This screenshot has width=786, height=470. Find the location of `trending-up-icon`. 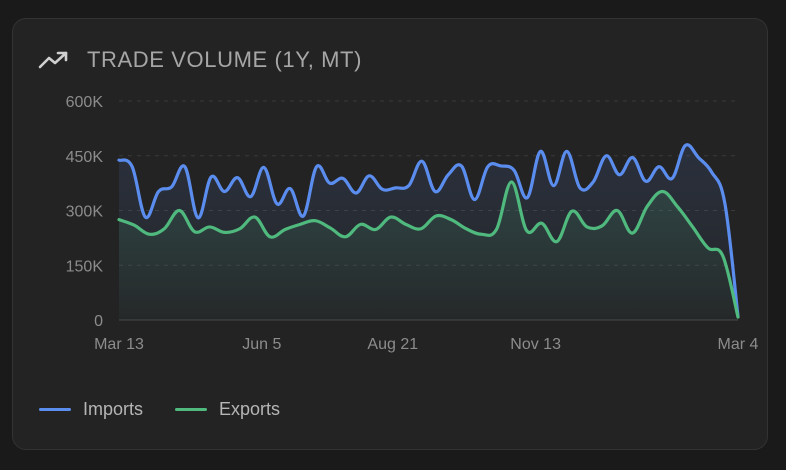

trending-up-icon is located at coordinates (53, 60).